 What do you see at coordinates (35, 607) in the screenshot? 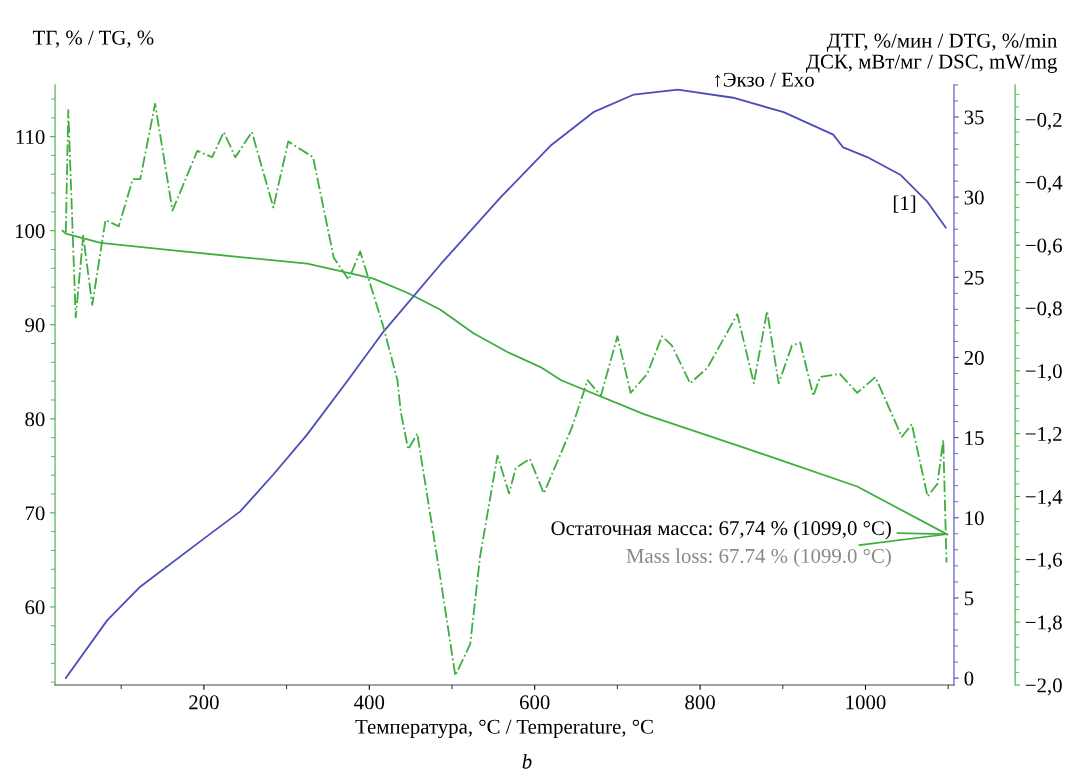
I see `y-tick-label: 60` at bounding box center [35, 607].